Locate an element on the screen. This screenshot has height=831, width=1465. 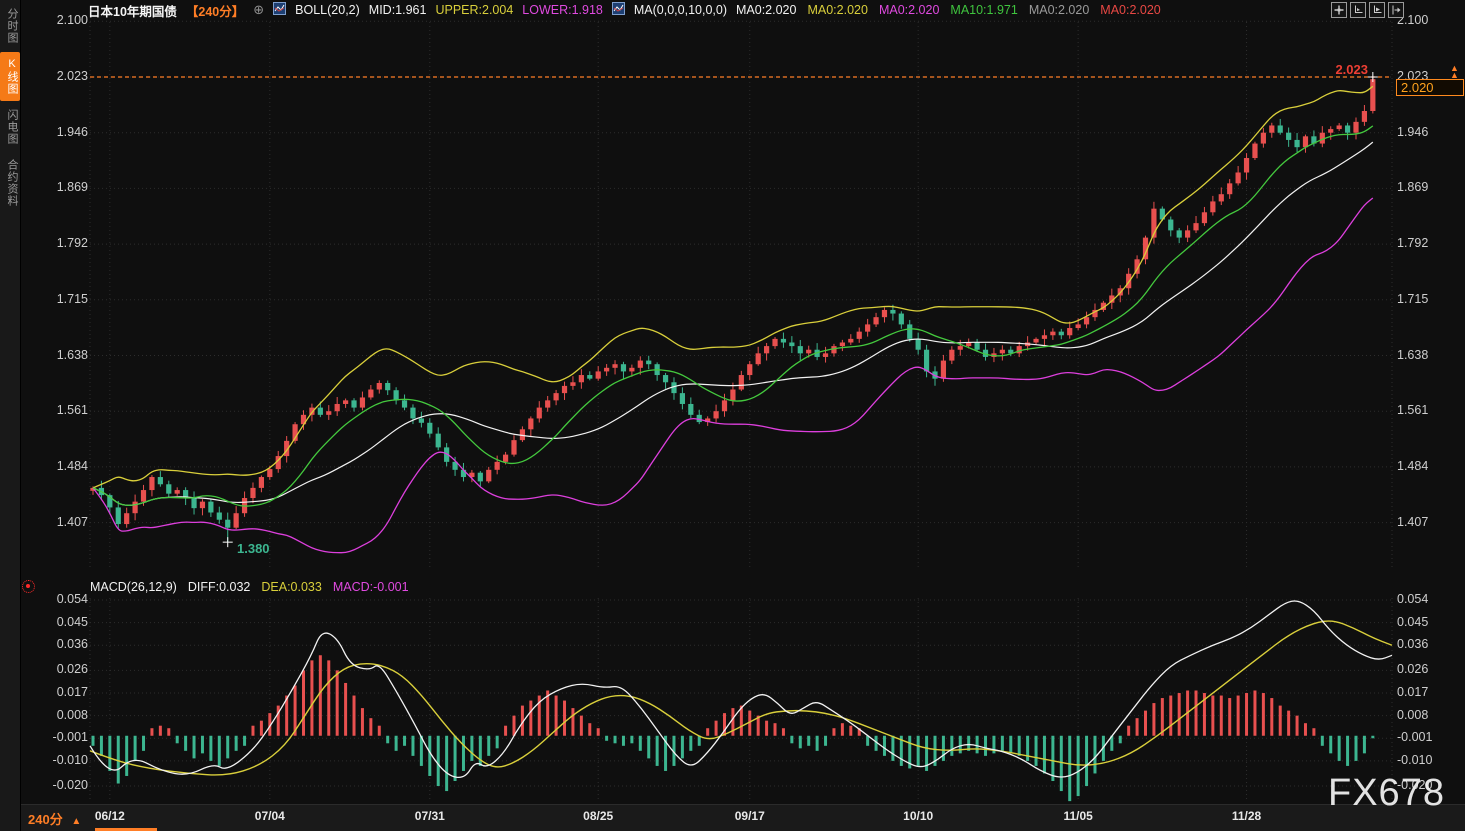
x-axis-label: 09/17 is located at coordinates (749, 816).